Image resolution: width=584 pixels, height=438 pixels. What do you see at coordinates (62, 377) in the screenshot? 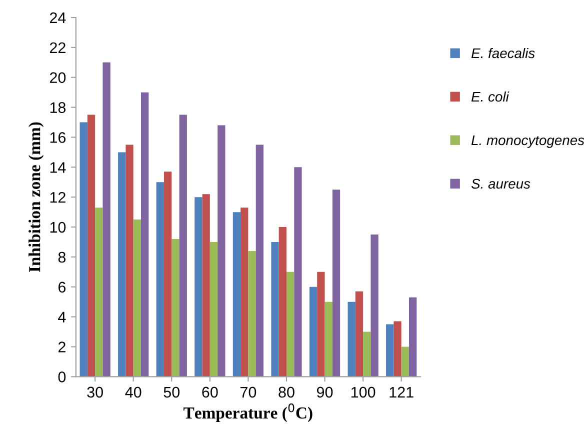
I see `y-tick-label: 0` at bounding box center [62, 377].